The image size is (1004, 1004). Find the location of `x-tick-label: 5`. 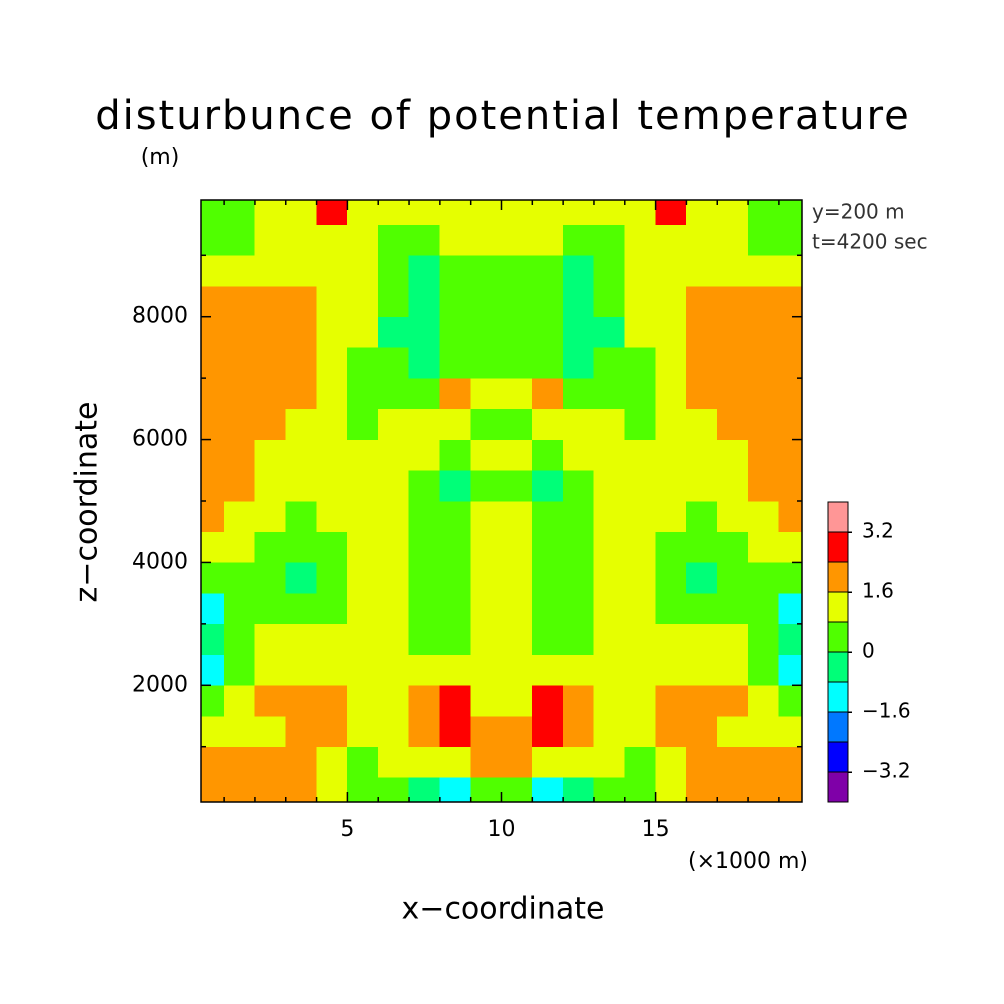

x-tick-label: 5 is located at coordinates (347, 829).